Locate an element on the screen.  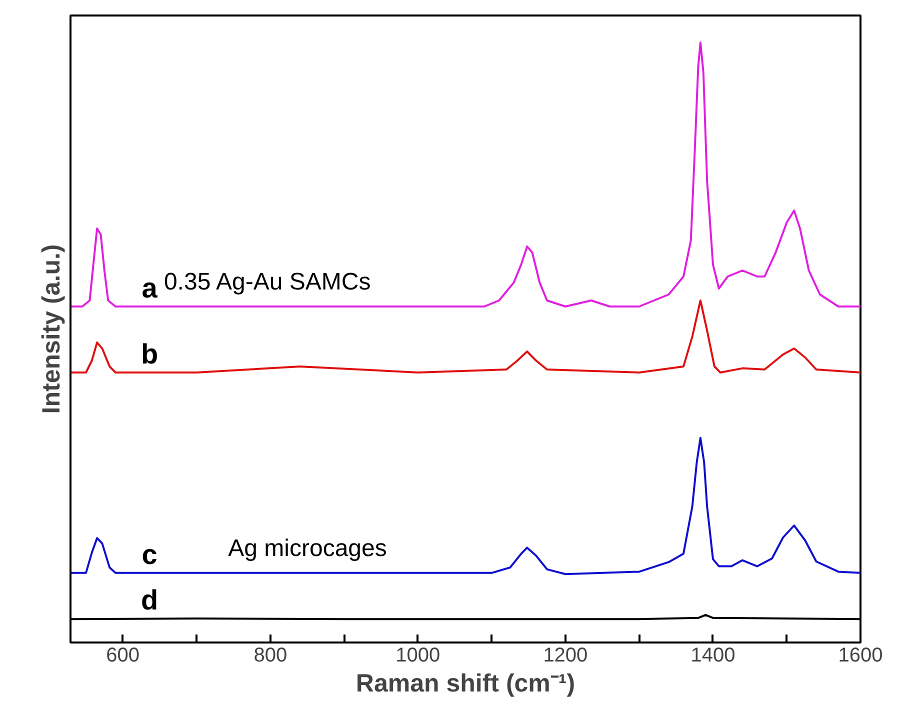
x-tick-label: 1000 is located at coordinates (418, 655).